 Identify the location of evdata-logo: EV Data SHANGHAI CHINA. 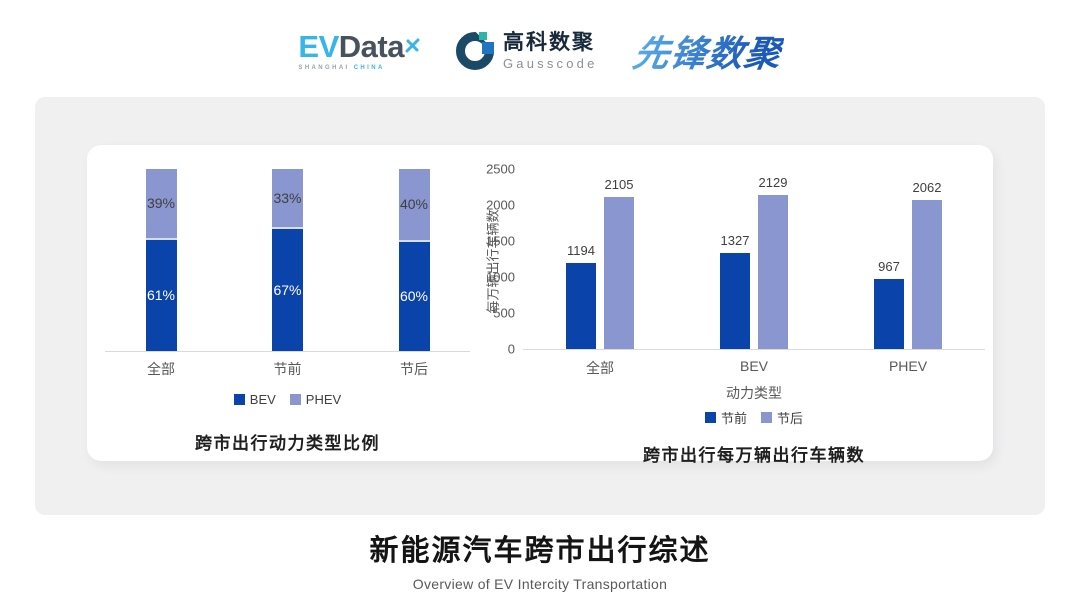
(359, 51).